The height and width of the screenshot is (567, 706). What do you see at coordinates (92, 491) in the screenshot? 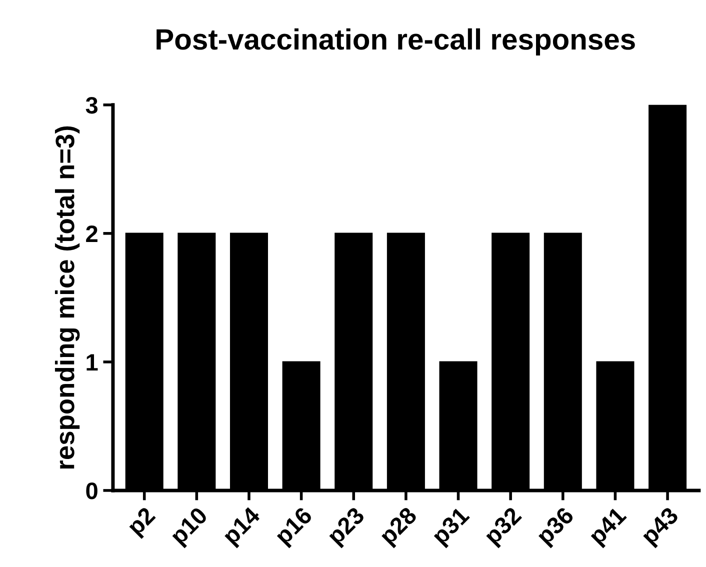
I see `y-tick-label: 0` at bounding box center [92, 491].